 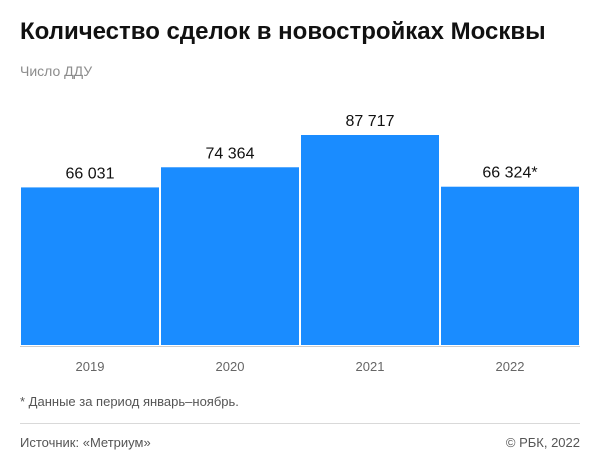 I want to click on chart-title: Количество сделок в новостройках Москвы, so click(x=283, y=31).